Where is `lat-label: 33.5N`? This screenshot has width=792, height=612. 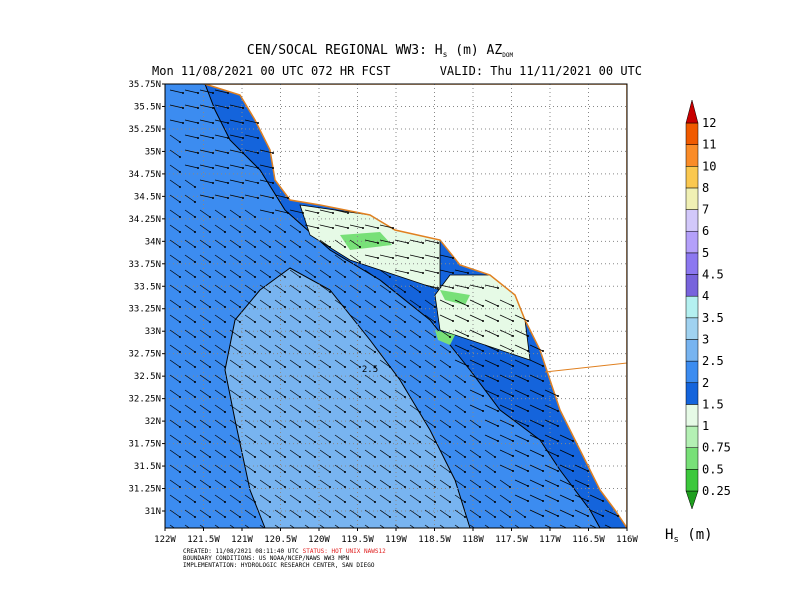 lat-label: 33.5N is located at coordinates (147, 287).